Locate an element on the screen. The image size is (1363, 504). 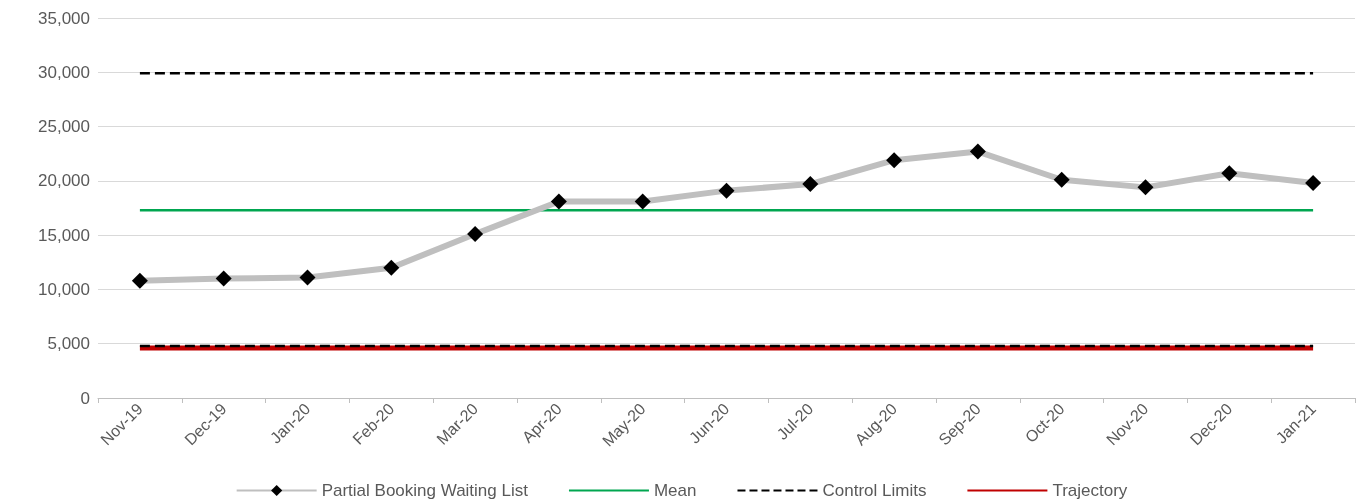
y-tick-label: 5,000 is located at coordinates (68, 344).